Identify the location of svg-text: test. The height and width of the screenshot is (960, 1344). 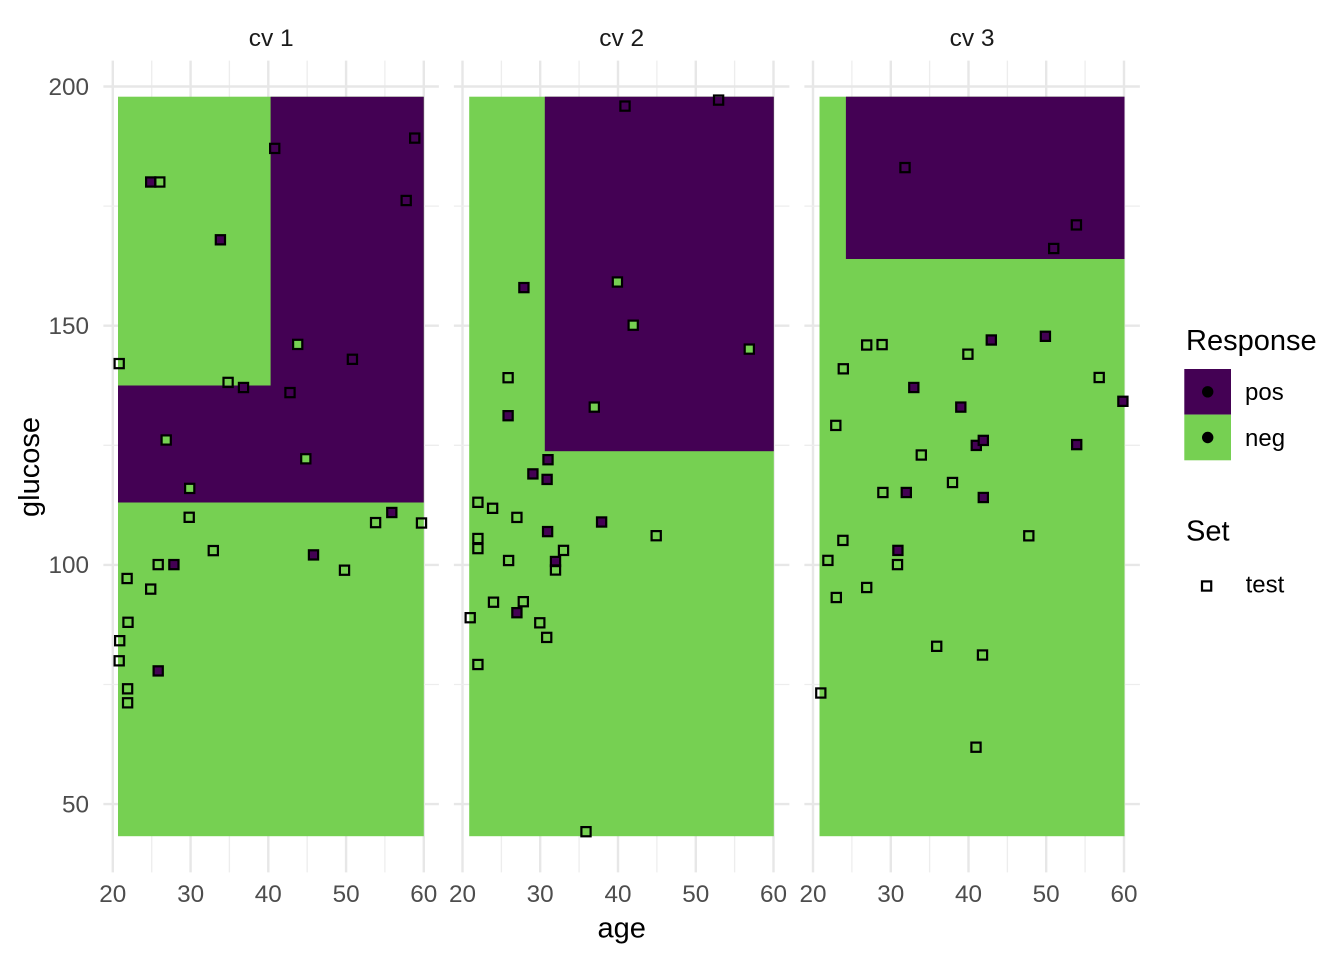
(1265, 585).